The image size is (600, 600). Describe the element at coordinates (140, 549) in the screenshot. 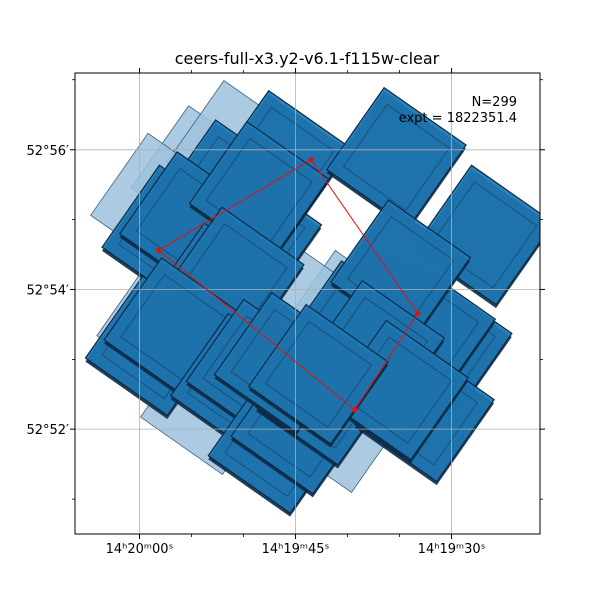

I see `x-tick-label: 14ʰ20ᵐ00ˢ` at that location.